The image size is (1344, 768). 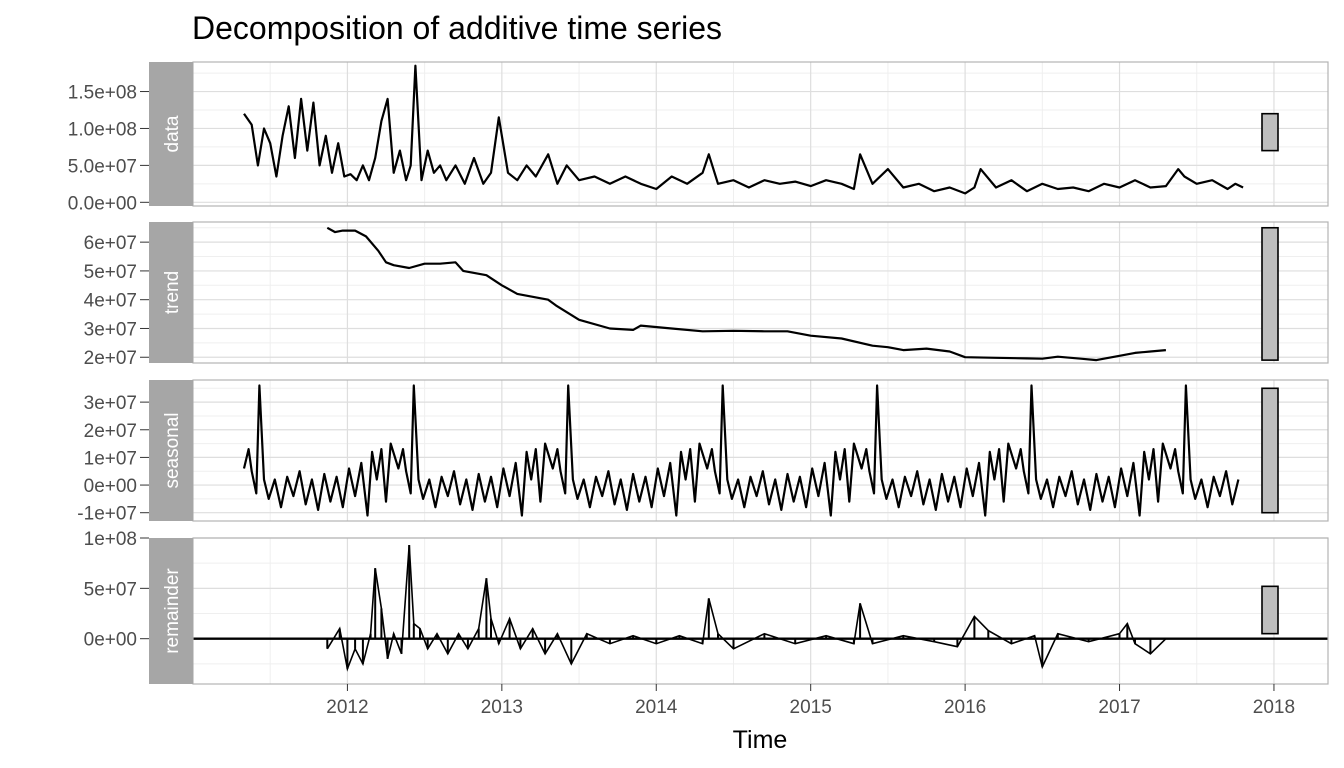 I want to click on strip-label-data: data, so click(x=172, y=133).